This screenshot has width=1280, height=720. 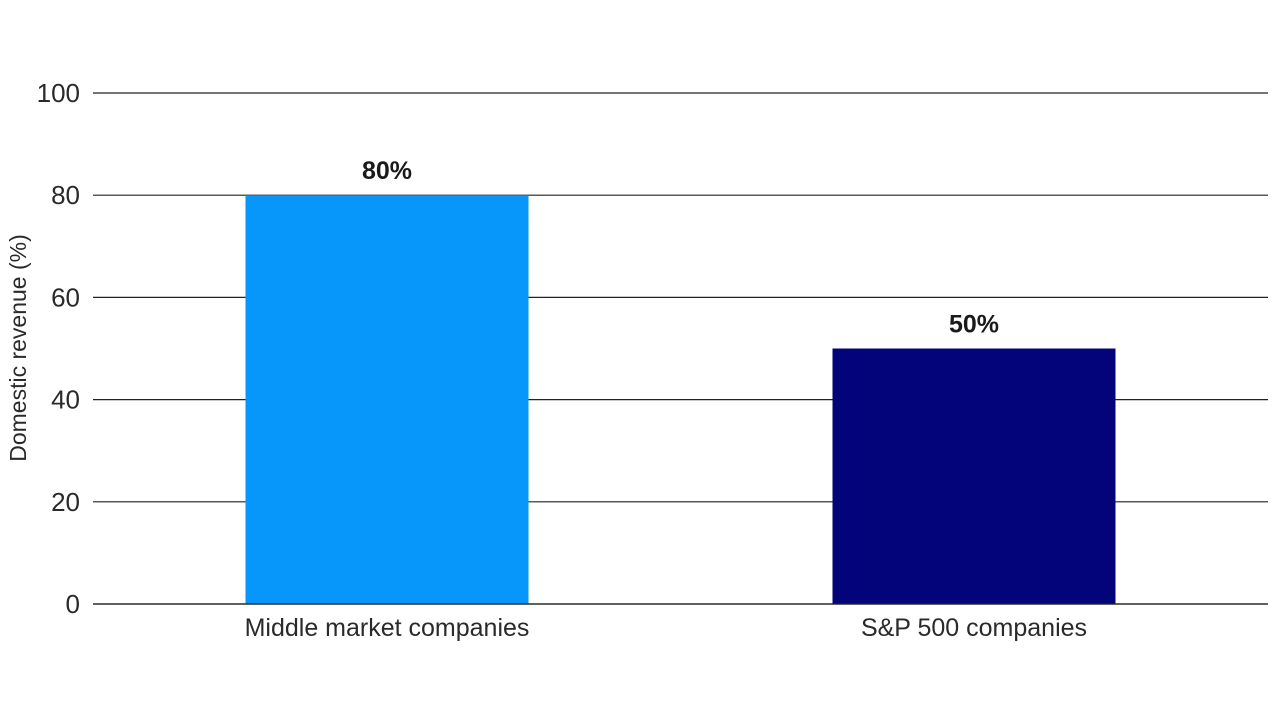 What do you see at coordinates (65, 502) in the screenshot?
I see `y-tick-label: 20` at bounding box center [65, 502].